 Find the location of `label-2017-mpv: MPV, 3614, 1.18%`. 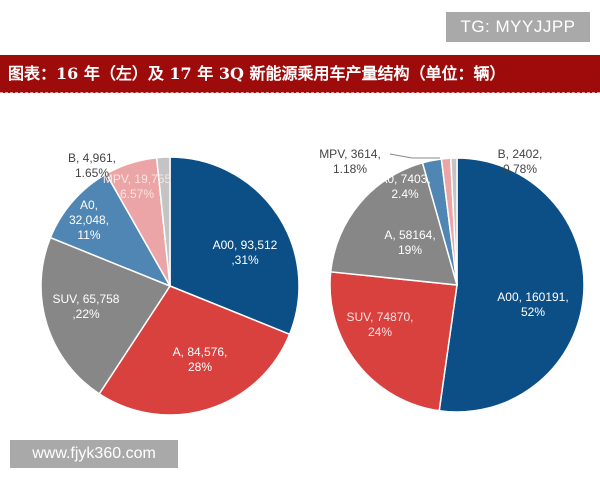

label-2017-mpv: MPV, 3614, 1.18% is located at coordinates (350, 161).